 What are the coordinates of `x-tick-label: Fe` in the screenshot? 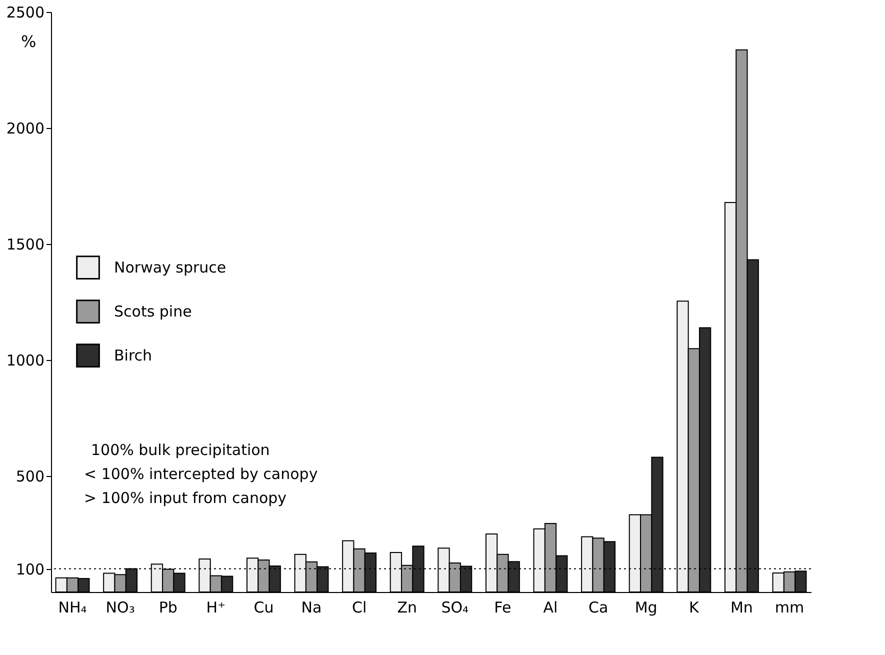 It's located at (503, 607).